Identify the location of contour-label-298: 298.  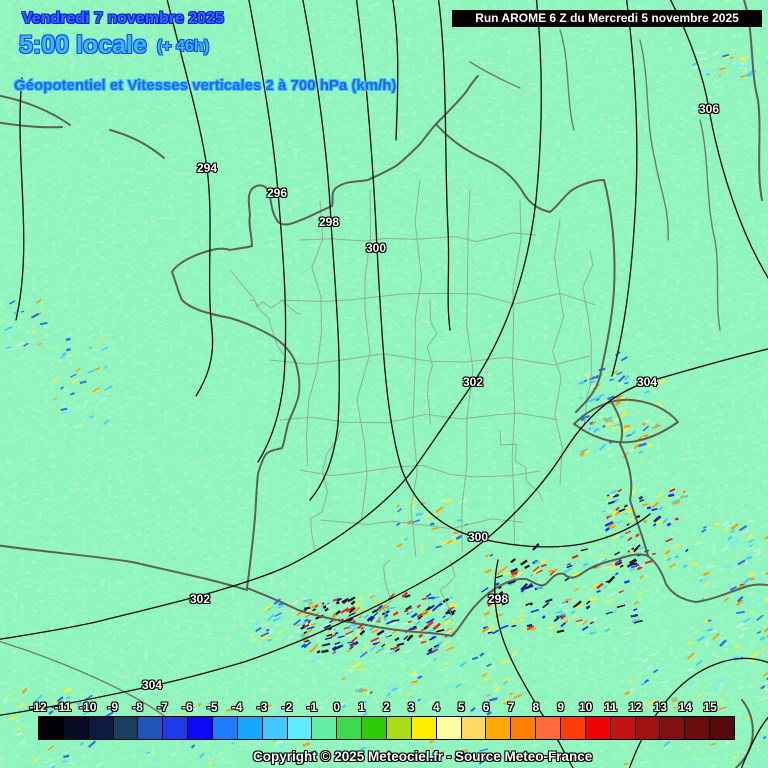
(329, 222).